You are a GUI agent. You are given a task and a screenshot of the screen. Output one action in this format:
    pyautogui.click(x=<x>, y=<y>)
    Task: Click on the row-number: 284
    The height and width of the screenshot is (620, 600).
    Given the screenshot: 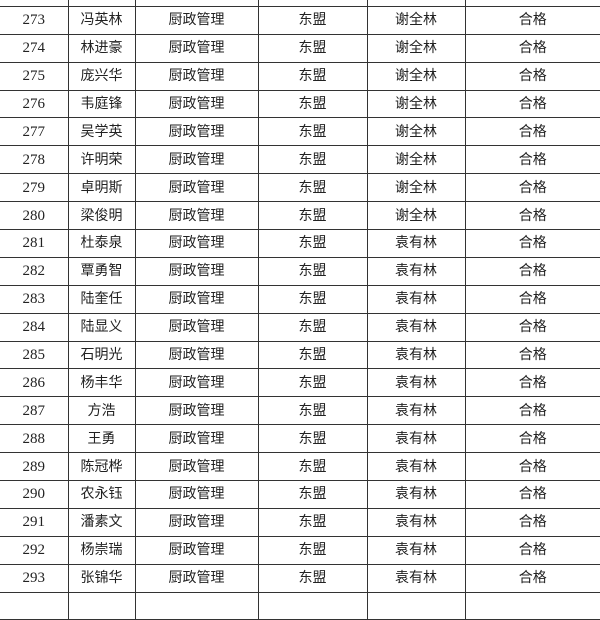 What is the action you would take?
    pyautogui.click(x=34, y=327)
    